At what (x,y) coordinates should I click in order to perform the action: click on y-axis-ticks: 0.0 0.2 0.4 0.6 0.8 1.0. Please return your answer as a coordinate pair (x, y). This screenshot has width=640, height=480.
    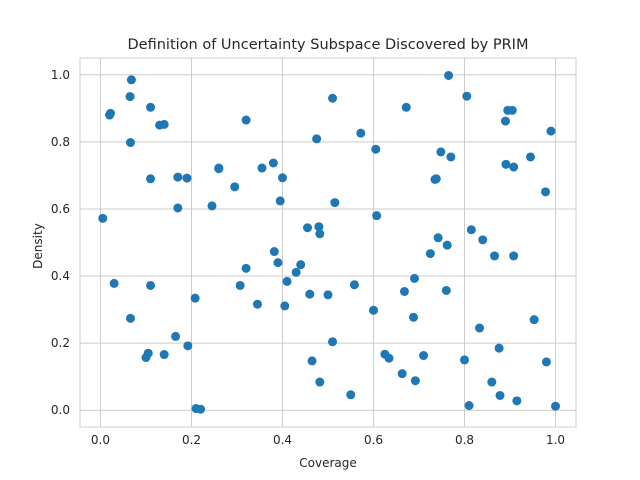
    Looking at the image, I should click on (60, 242).